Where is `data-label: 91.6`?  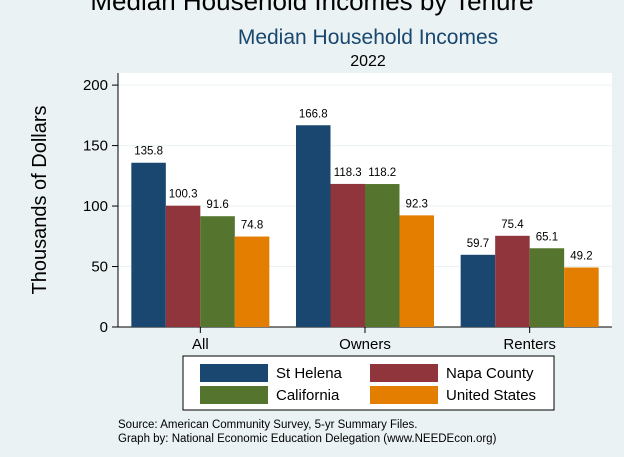 data-label: 91.6 is located at coordinates (217, 205).